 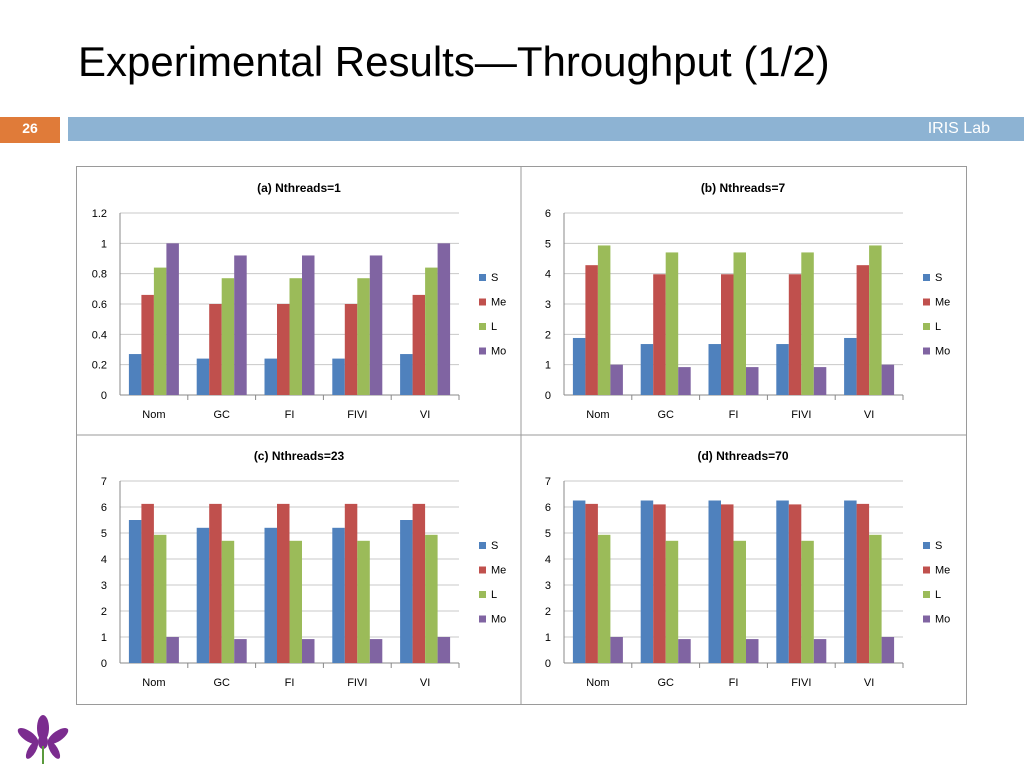 I want to click on chart-b: (b) Nthreads=7 0 1 2 3 4 5 6 Nom GC FI FIVI VI S Me L Mo, so click(x=747, y=301).